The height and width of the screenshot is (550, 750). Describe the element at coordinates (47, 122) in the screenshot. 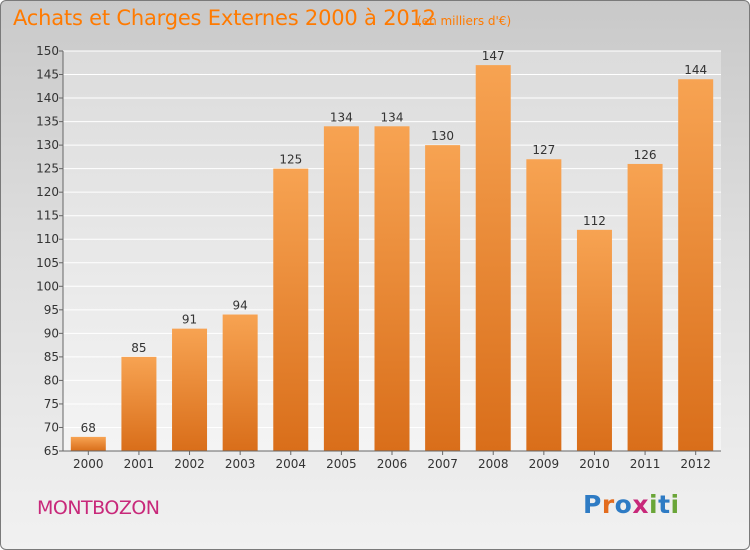

I see `y-tick-label: 135` at that location.